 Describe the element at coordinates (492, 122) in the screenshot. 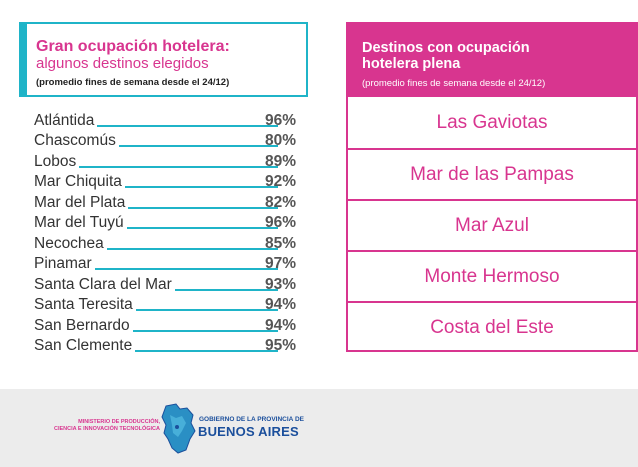

I see `destination-cell: Las Gaviotas` at that location.